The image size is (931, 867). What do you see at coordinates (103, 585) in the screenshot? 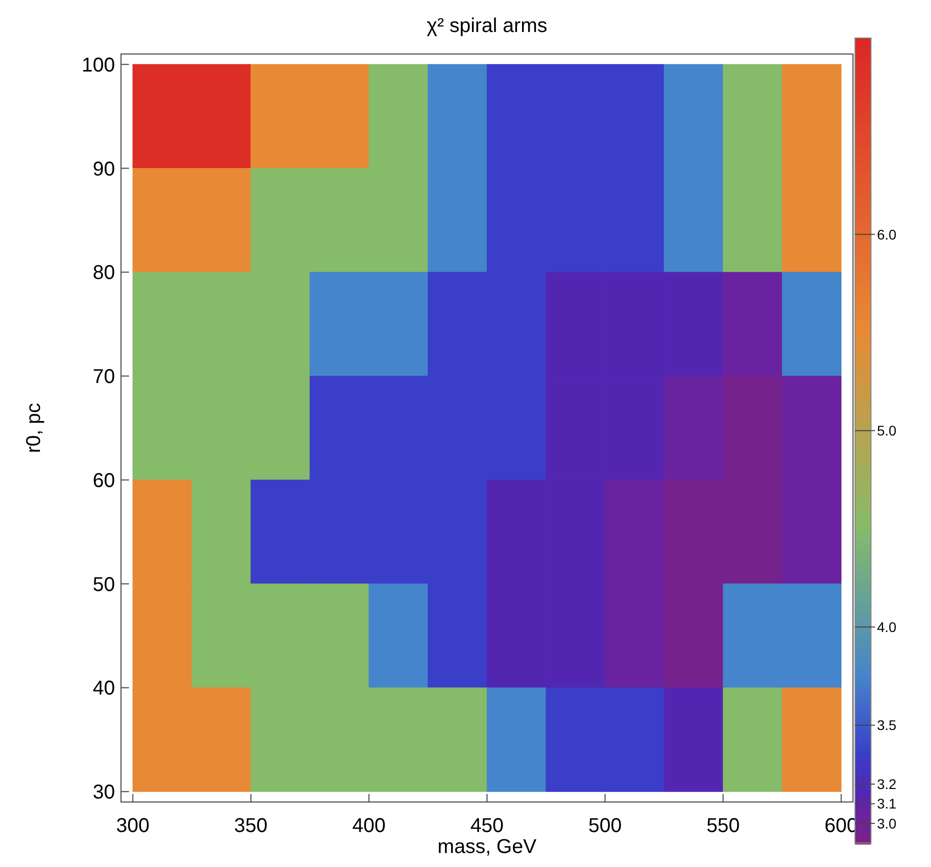
I see `y-tick-label: 50` at bounding box center [103, 585].